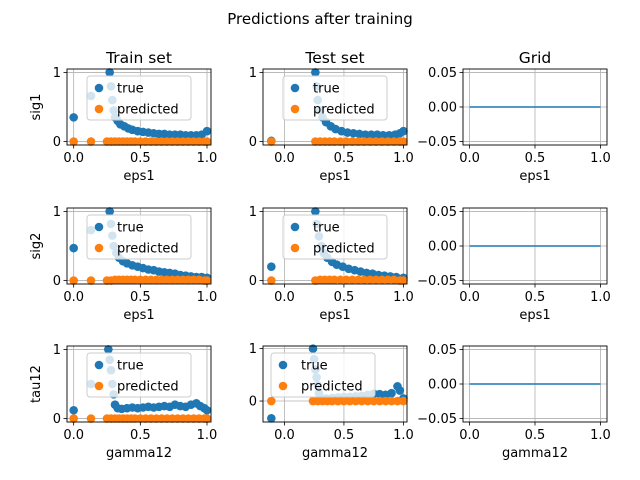  Describe the element at coordinates (138, 176) in the screenshot. I see `x-axis-label: eps1` at that location.